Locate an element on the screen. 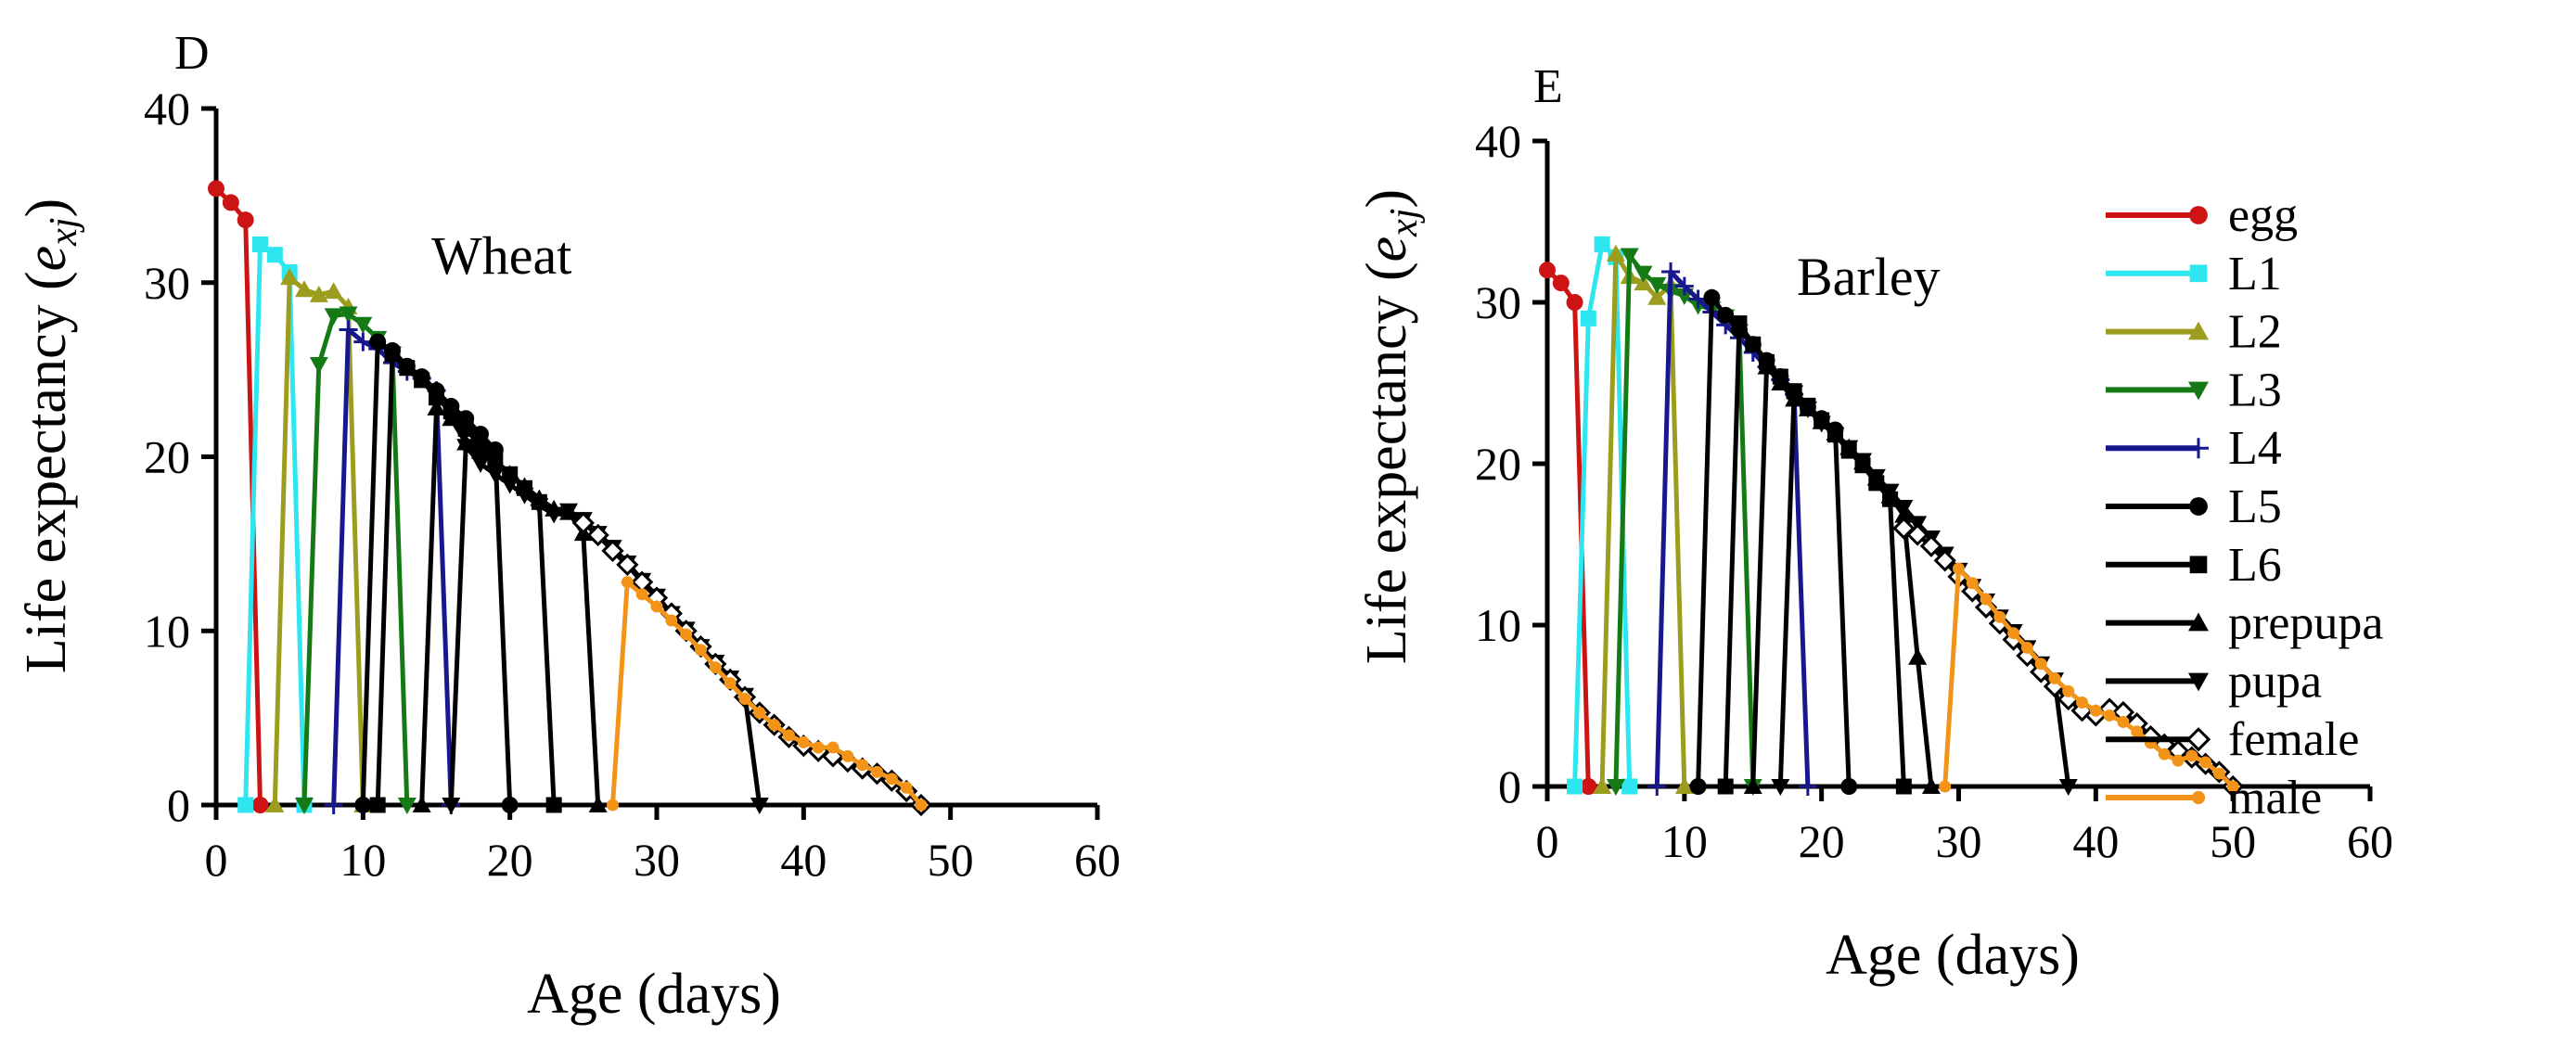 Image resolution: width=2576 pixels, height=1048 pixels. x-axis-label: Age (days) is located at coordinates (1953, 955).